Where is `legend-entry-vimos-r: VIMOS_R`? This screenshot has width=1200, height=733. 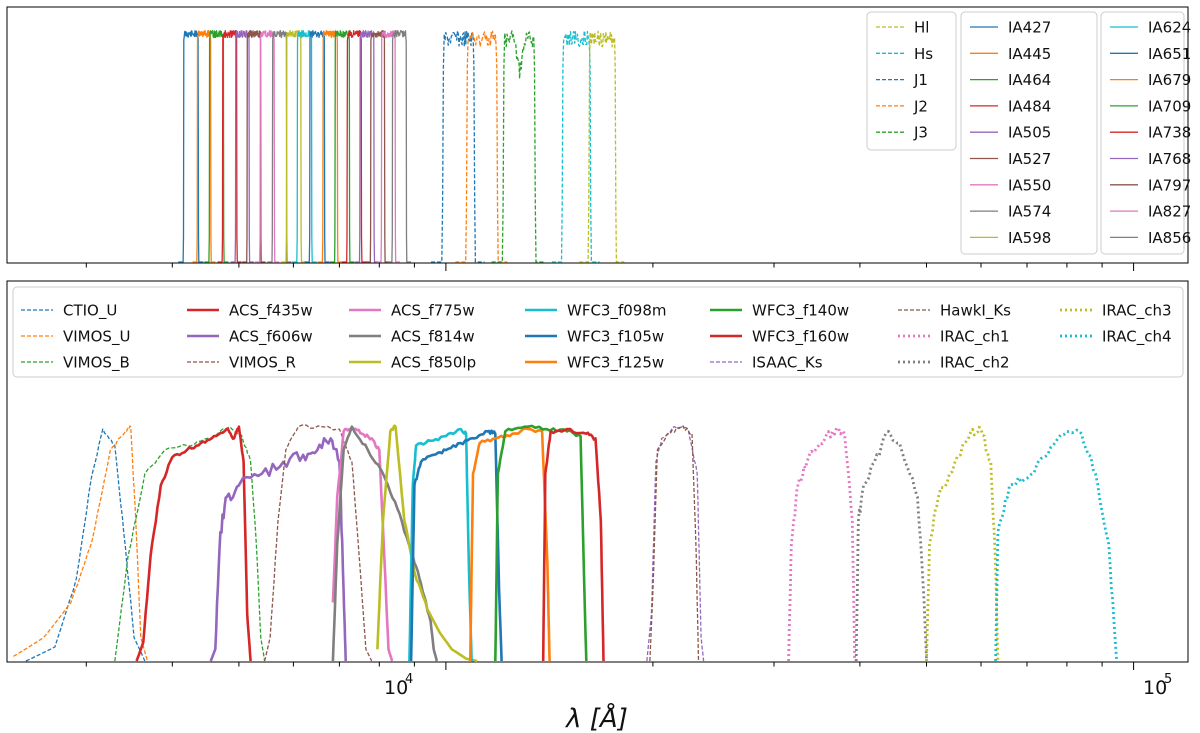
legend-entry-vimos-r: VIMOS_R is located at coordinates (241, 363).